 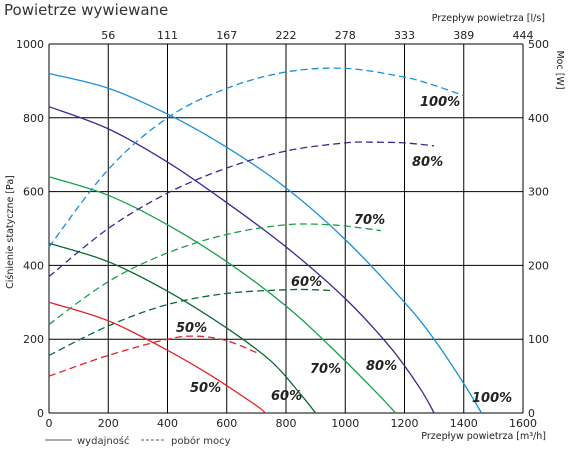 What do you see at coordinates (108, 423) in the screenshot?
I see `x-tick-label: 200` at bounding box center [108, 423].